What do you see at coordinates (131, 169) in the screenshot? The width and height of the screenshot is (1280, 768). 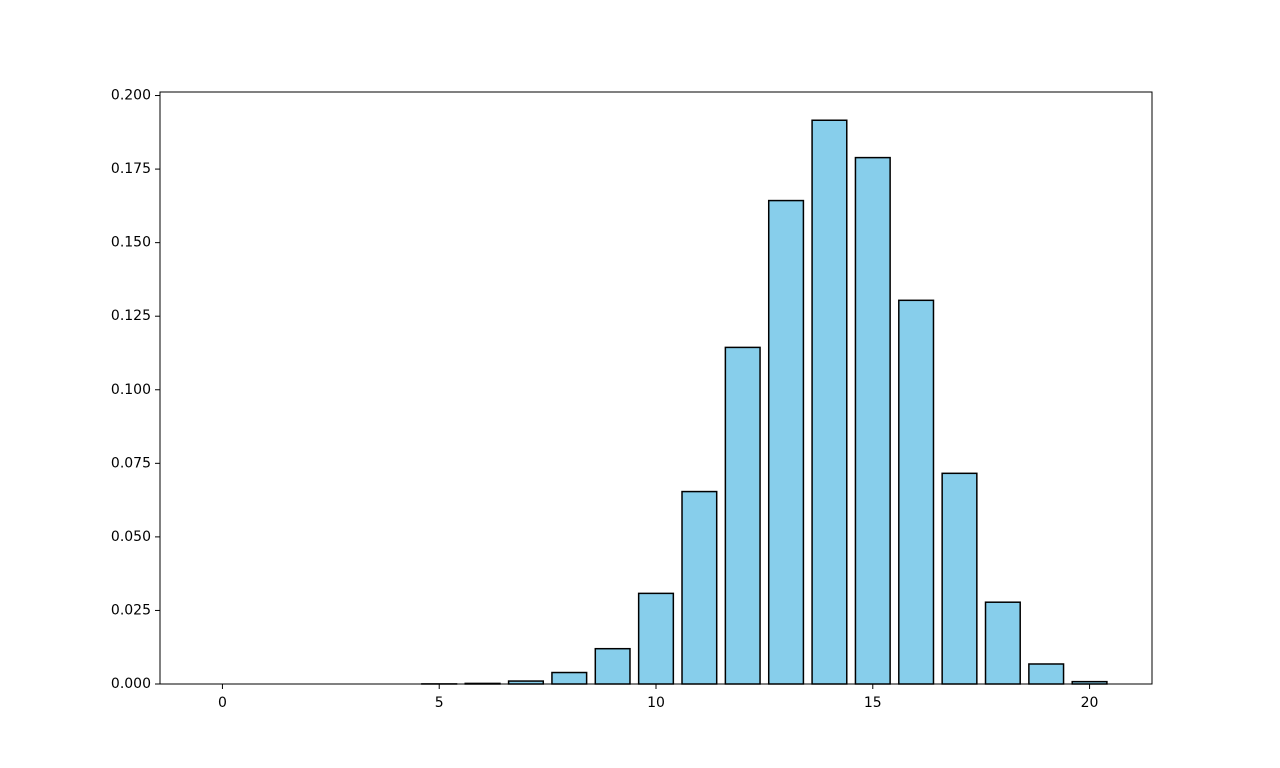 I see `y-tick-label: 0.175` at bounding box center [131, 169].